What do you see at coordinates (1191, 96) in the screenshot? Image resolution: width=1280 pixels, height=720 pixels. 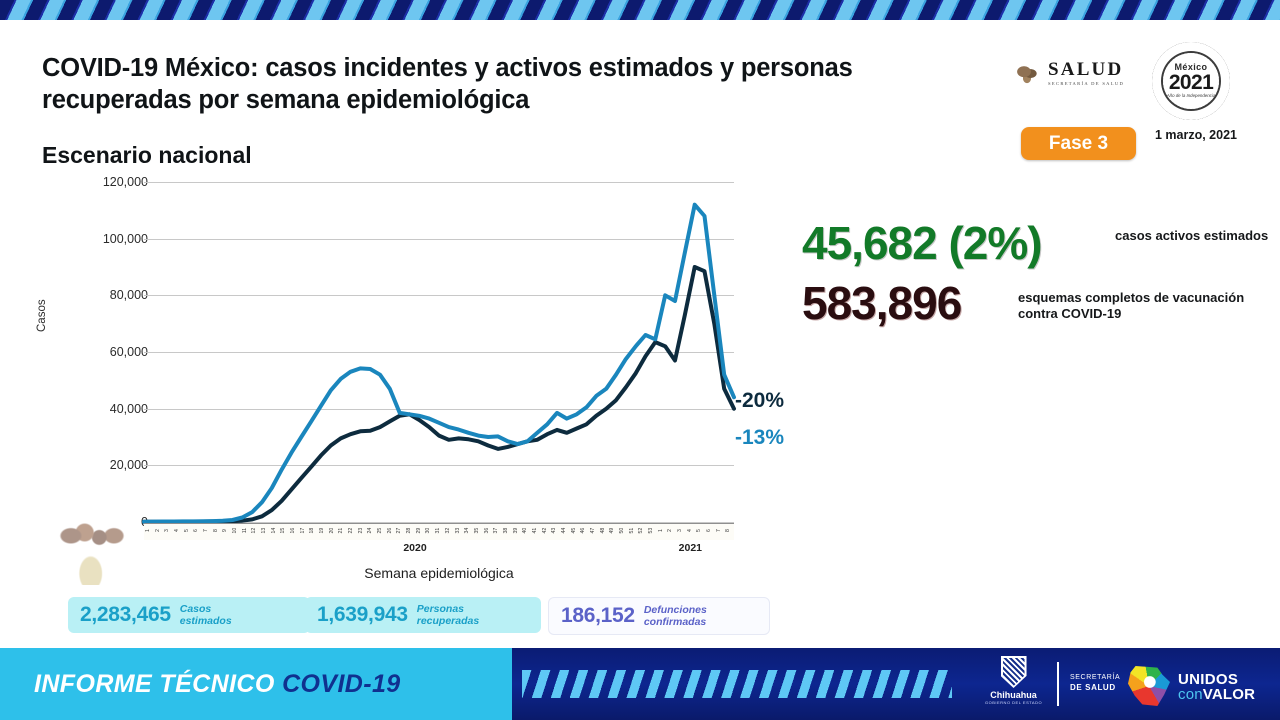 I see `seal-tagline: Año de la Independencia` at bounding box center [1191, 96].